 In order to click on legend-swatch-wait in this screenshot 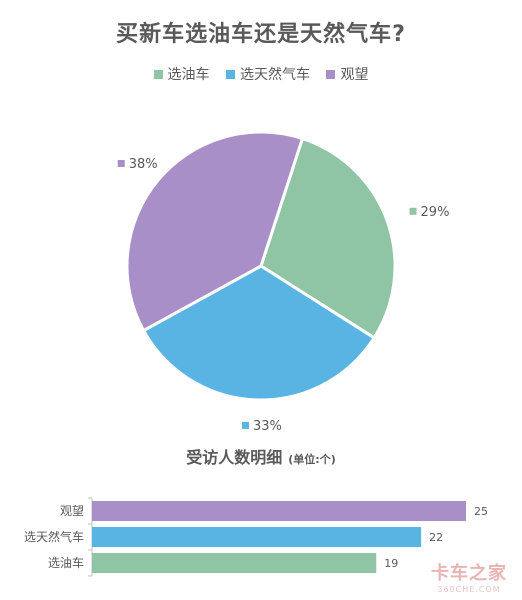, I will do `click(331, 74)`.